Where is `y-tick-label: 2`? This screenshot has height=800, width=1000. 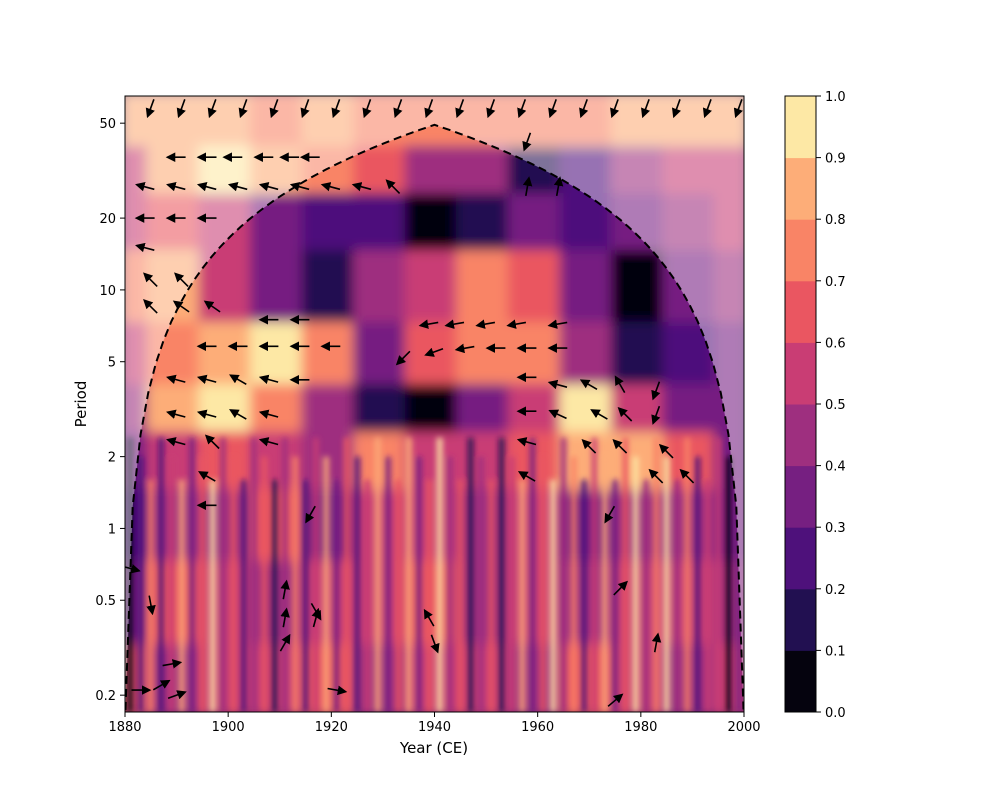
y-tick-label: 2 is located at coordinates (112, 458).